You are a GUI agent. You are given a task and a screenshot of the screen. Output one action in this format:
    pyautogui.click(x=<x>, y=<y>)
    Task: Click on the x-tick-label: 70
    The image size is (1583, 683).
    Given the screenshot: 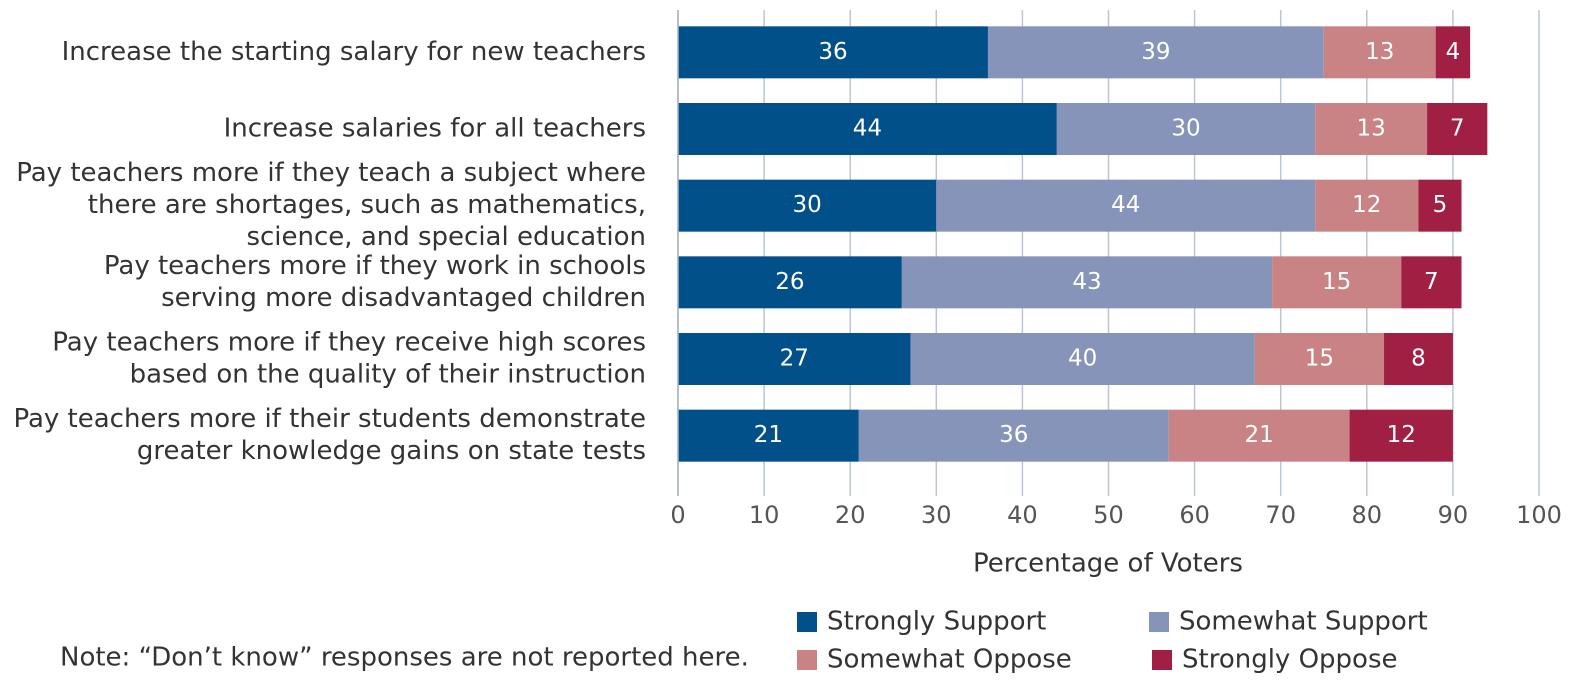 What is the action you would take?
    pyautogui.click(x=1280, y=515)
    